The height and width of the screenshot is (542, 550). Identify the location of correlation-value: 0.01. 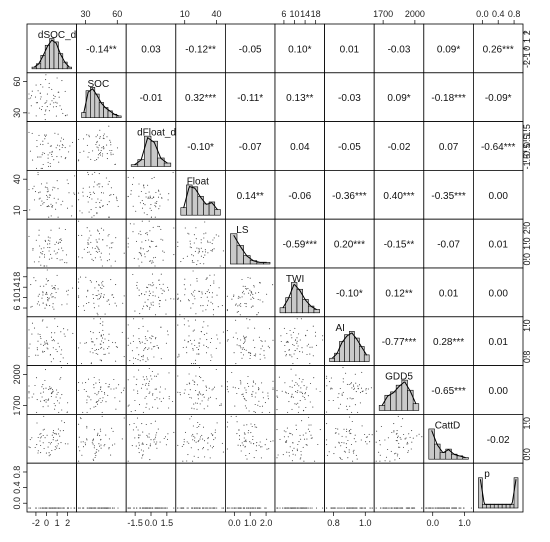
(449, 293).